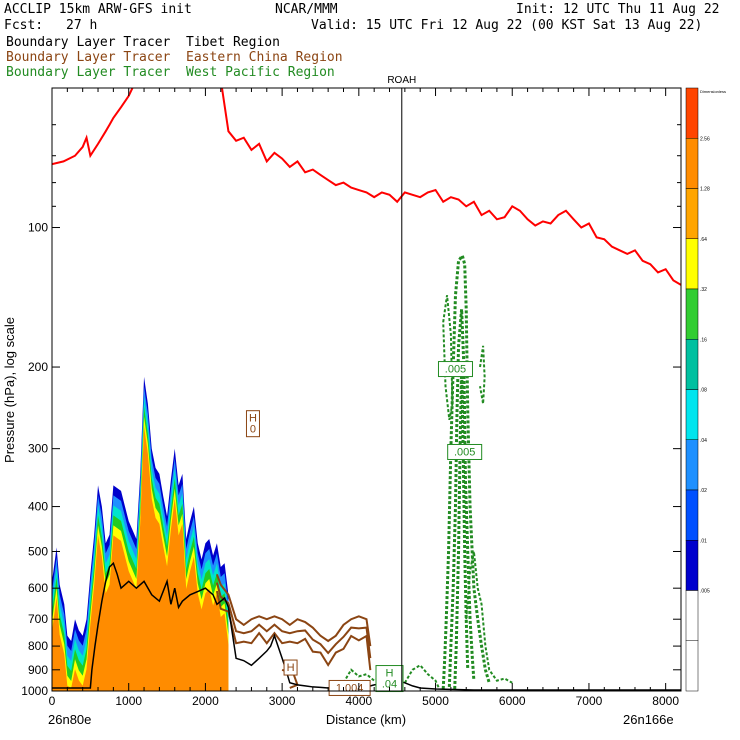 The image size is (740, 740). Describe the element at coordinates (435, 701) in the screenshot. I see `x-tick-label: 5000` at that location.